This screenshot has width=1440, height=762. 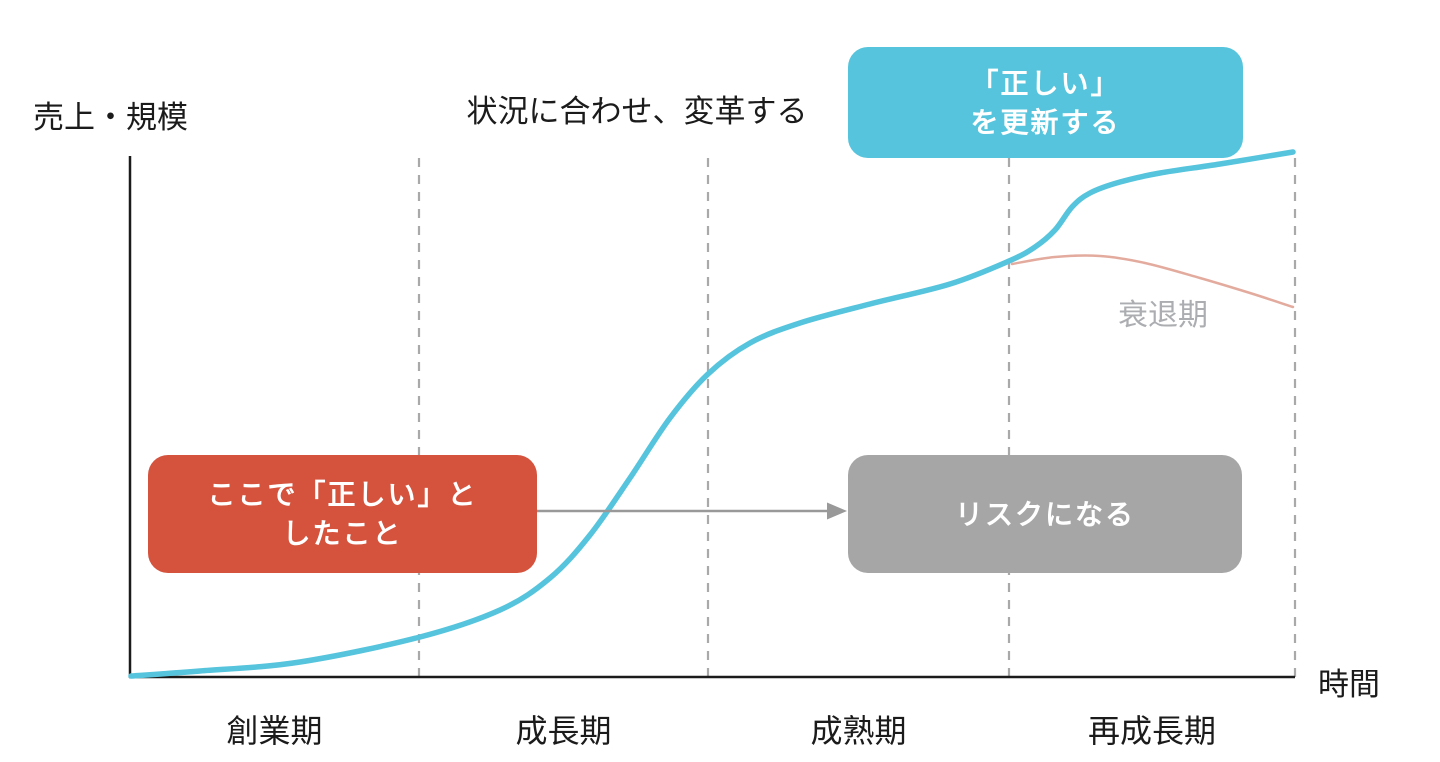 I want to click on risk-box: リスクになる, so click(x=1045, y=514).